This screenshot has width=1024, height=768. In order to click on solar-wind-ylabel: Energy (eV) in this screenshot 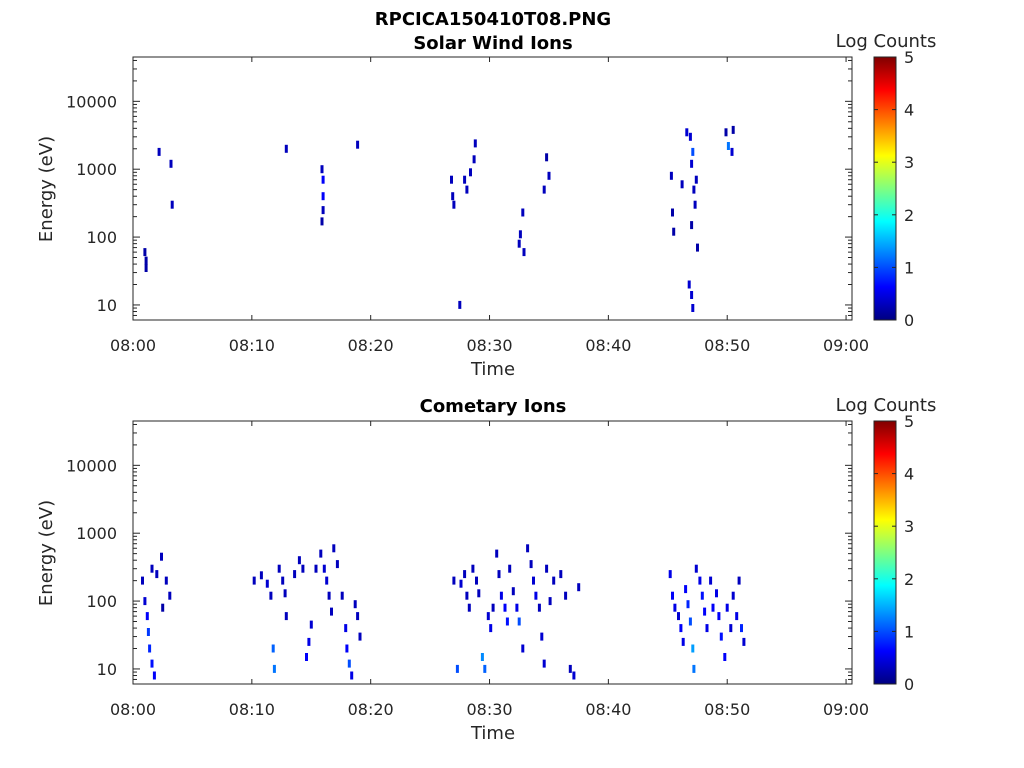, I will do `click(46, 189)`.